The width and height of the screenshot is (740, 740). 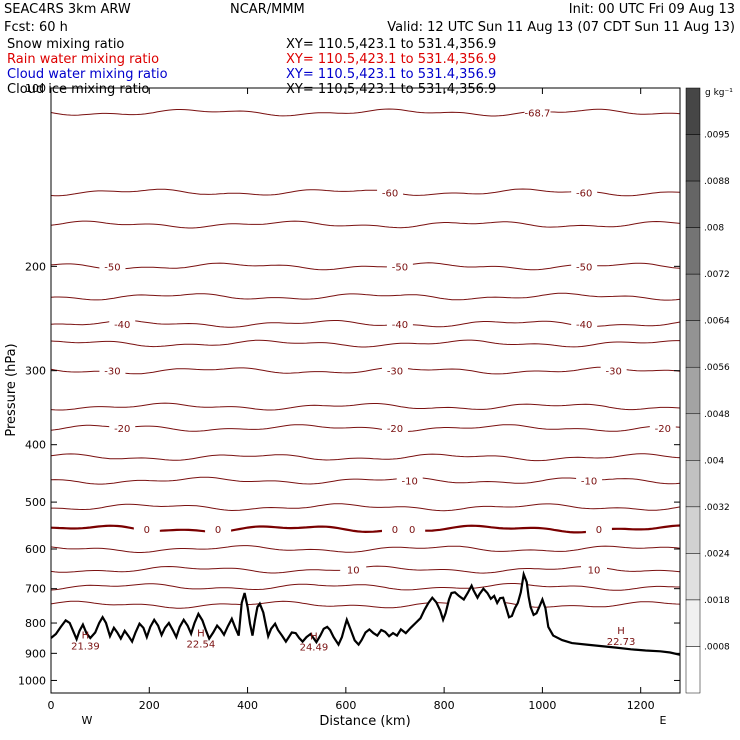 I want to click on y-tick-label: 400, so click(x=35, y=445).